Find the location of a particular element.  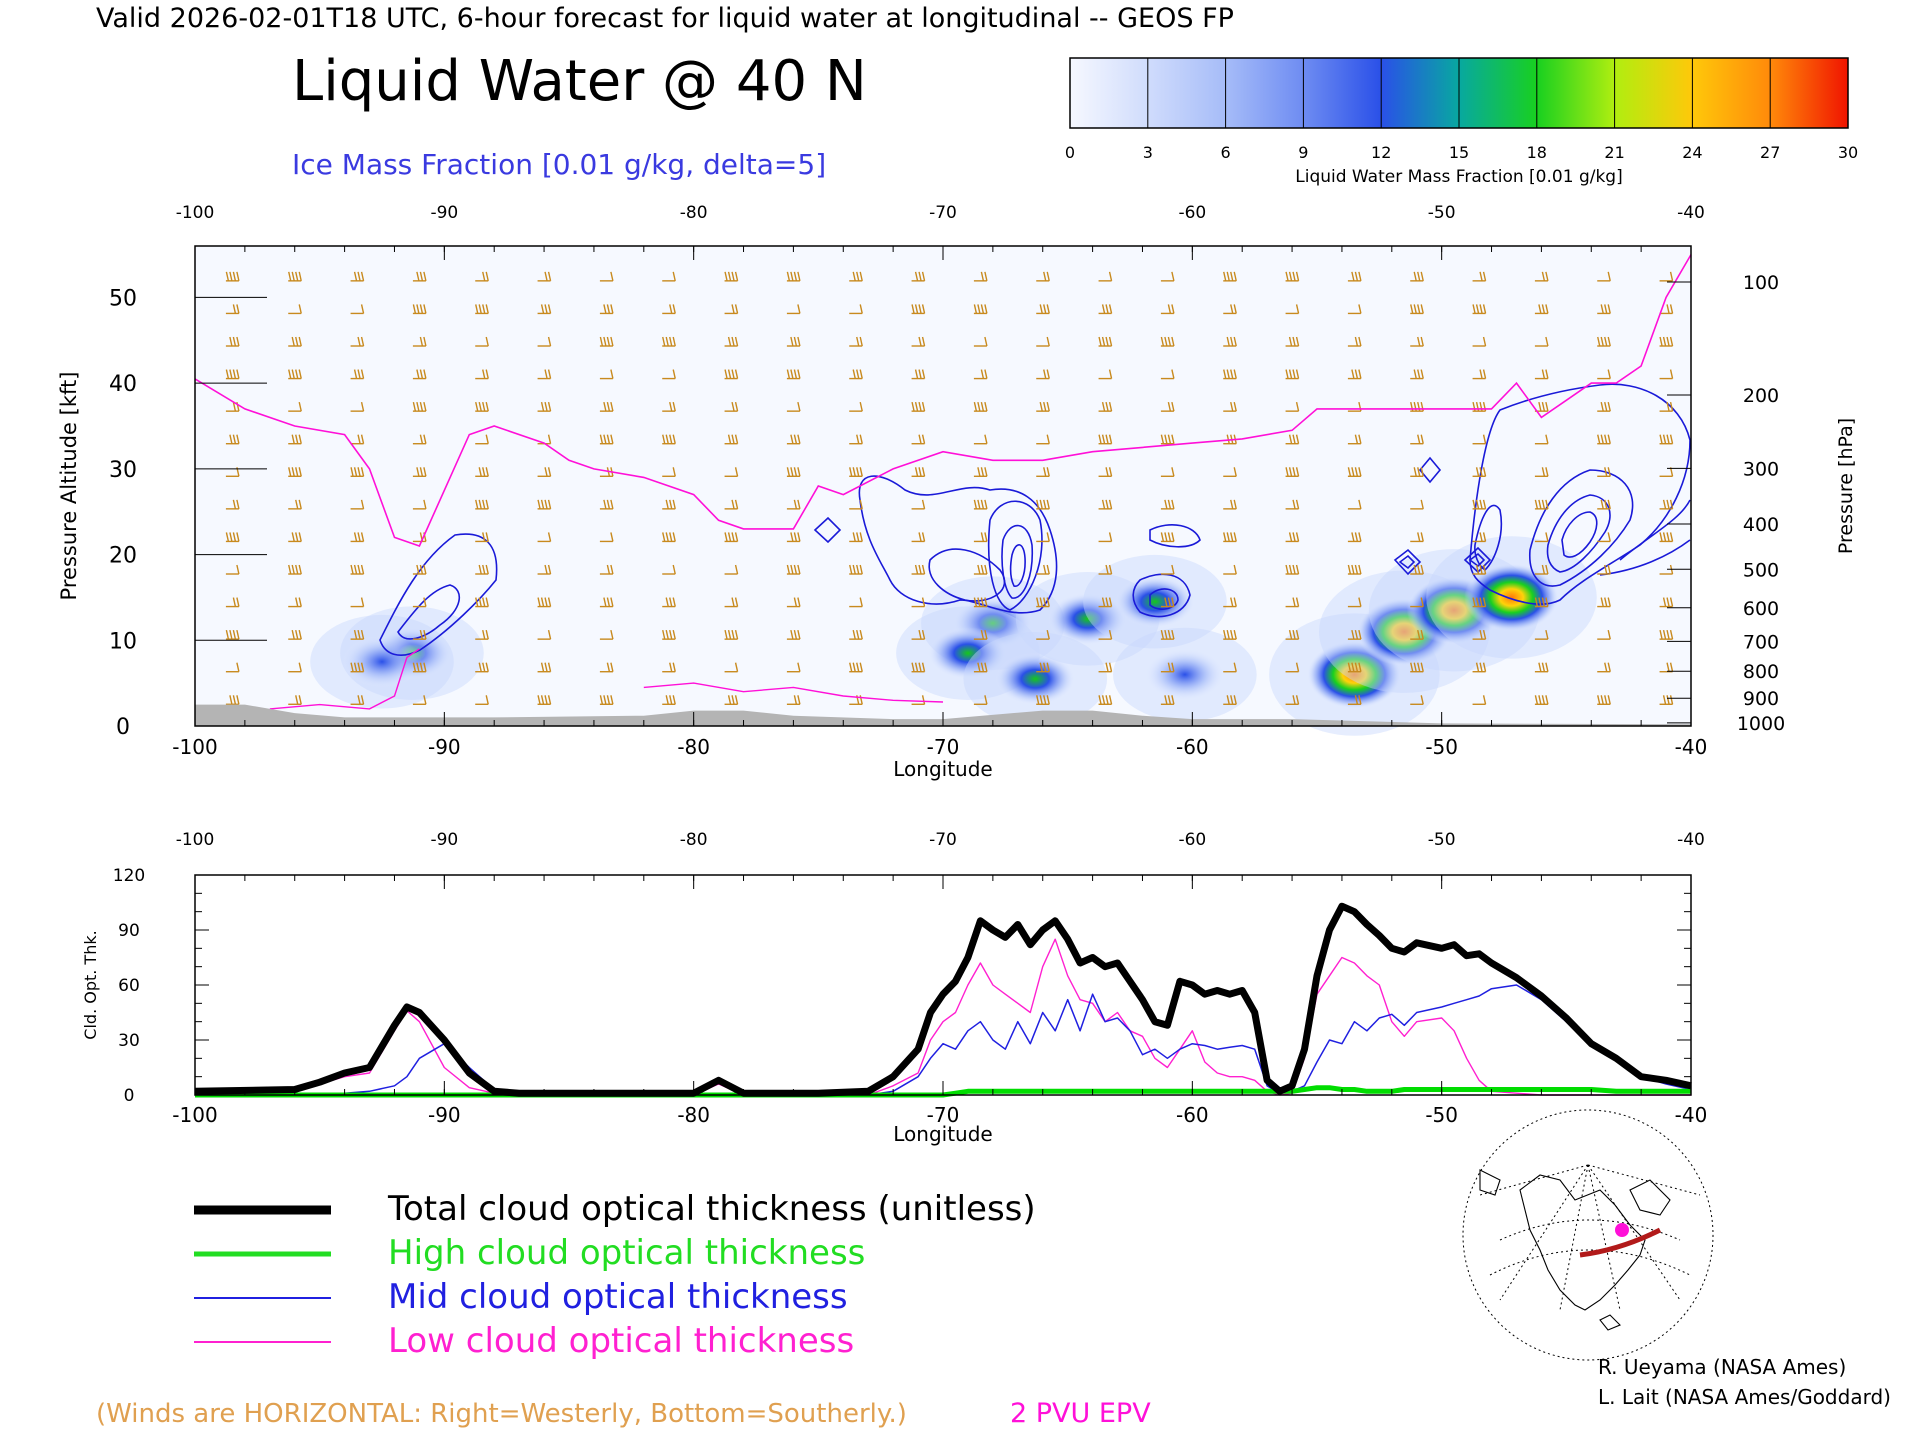

legend-label-mid: Mid cloud optical thickness is located at coordinates (618, 1297).